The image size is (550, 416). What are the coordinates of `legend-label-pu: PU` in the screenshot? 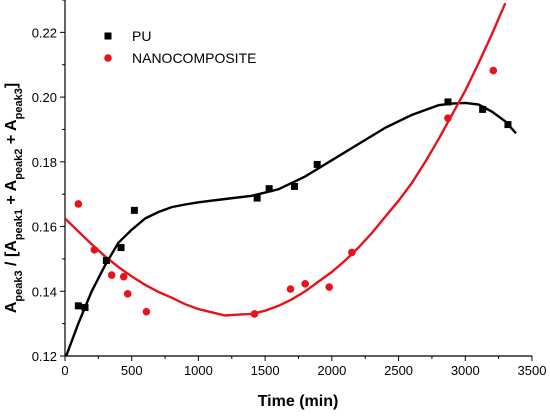 It's located at (141, 36).